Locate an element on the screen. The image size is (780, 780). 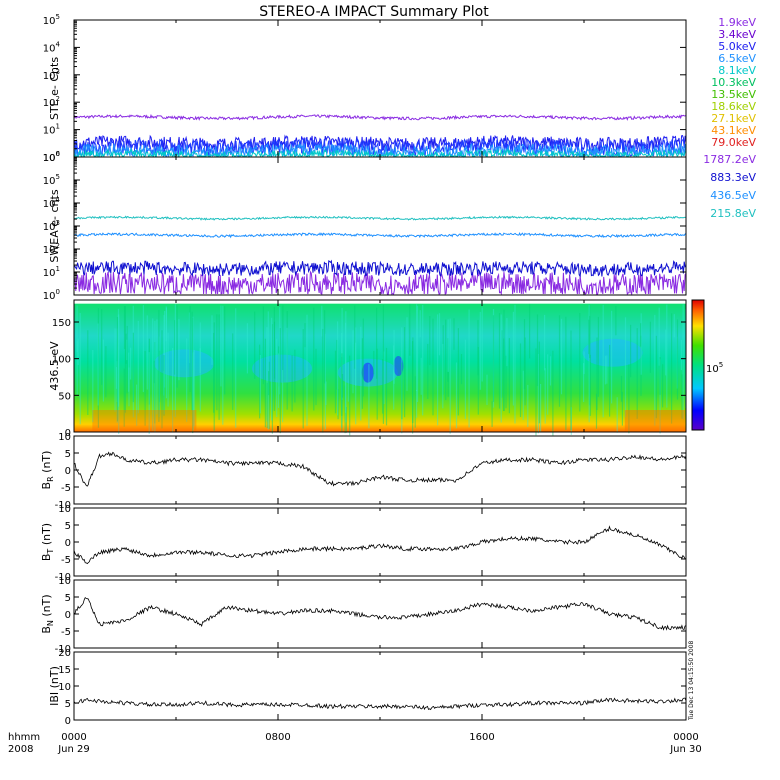
x-date-label: Jun 30 is located at coordinates (685, 749).